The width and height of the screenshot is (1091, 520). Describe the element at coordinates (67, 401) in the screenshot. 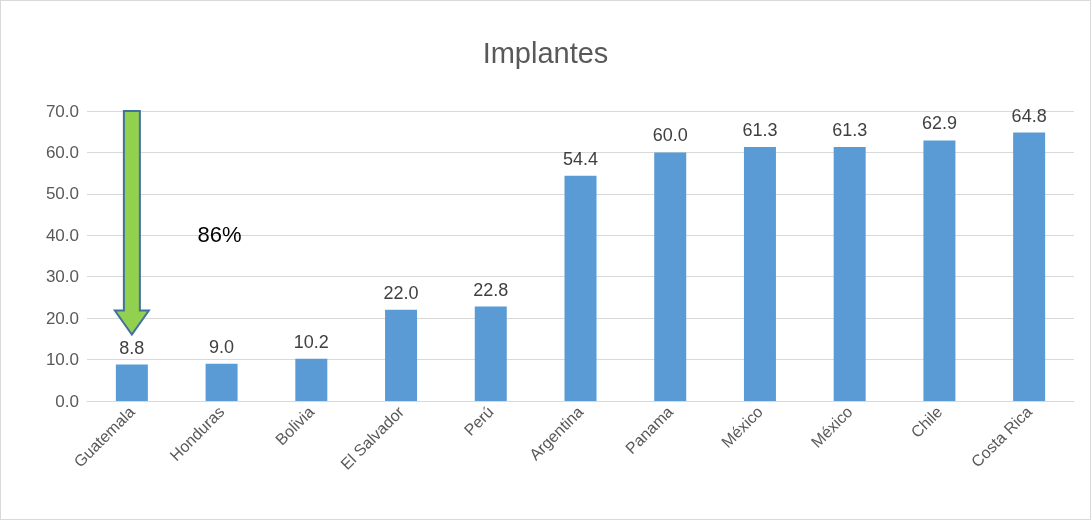

I see `y-tick-label: 0.0` at that location.